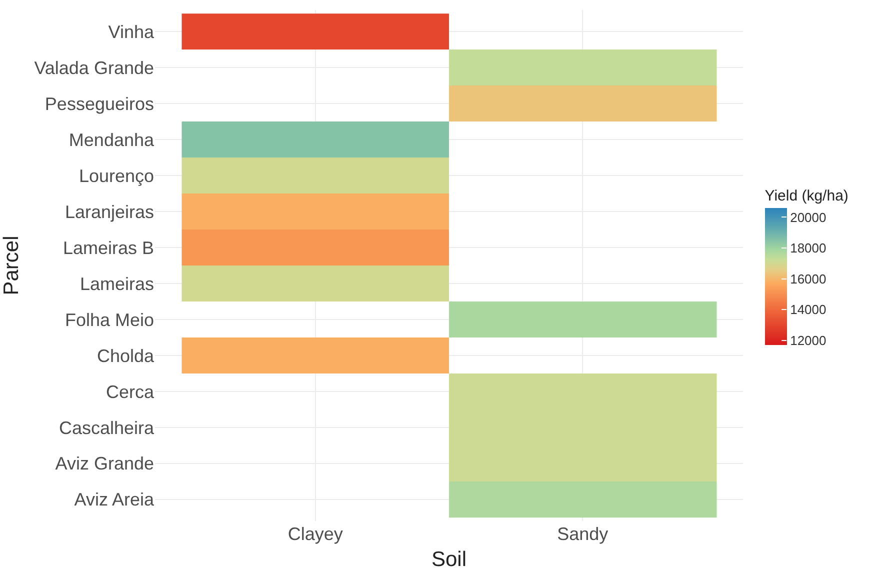 The height and width of the screenshot is (581, 873). Describe the element at coordinates (808, 217) in the screenshot. I see `color-bar-label: 20000` at that location.